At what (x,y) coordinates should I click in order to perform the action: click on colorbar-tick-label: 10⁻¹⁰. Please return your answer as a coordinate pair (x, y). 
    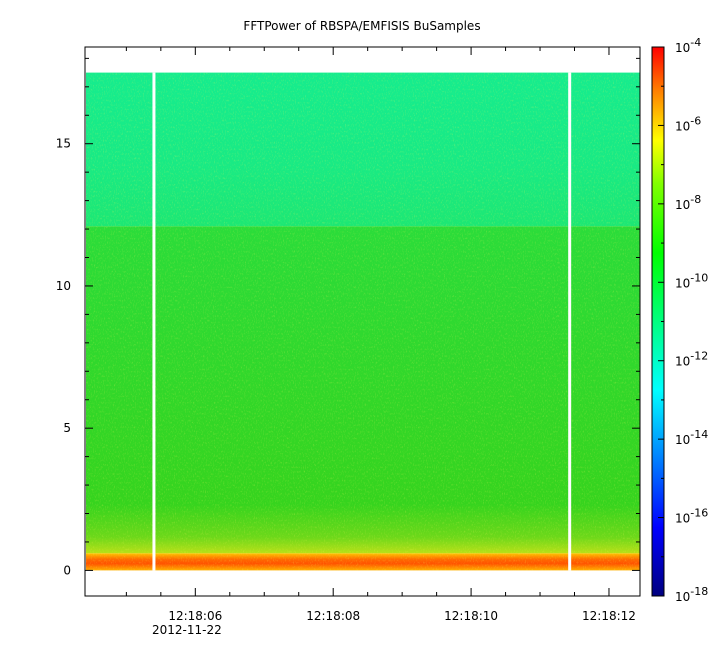
    Looking at the image, I should click on (691, 280).